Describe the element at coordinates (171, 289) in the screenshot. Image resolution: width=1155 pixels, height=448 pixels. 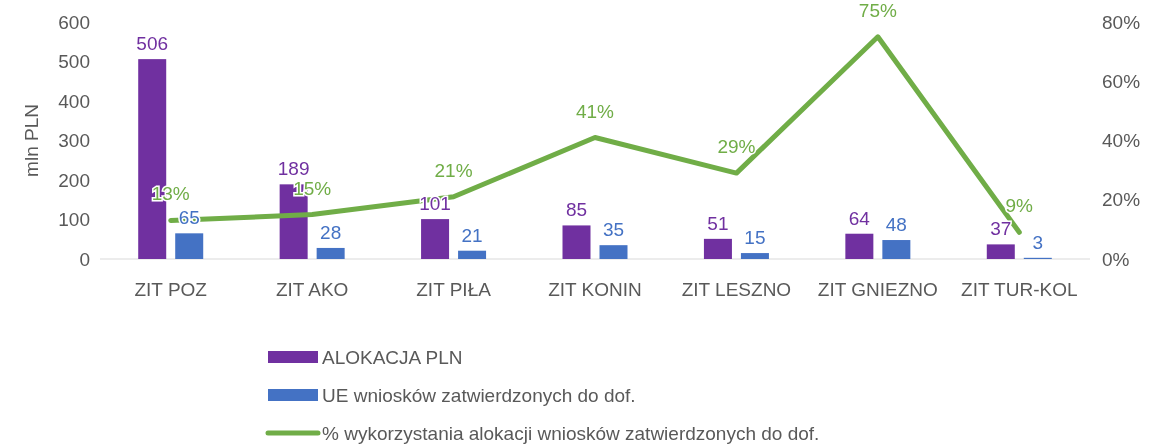
I see `x-tick-label: ZIT POZ` at that location.